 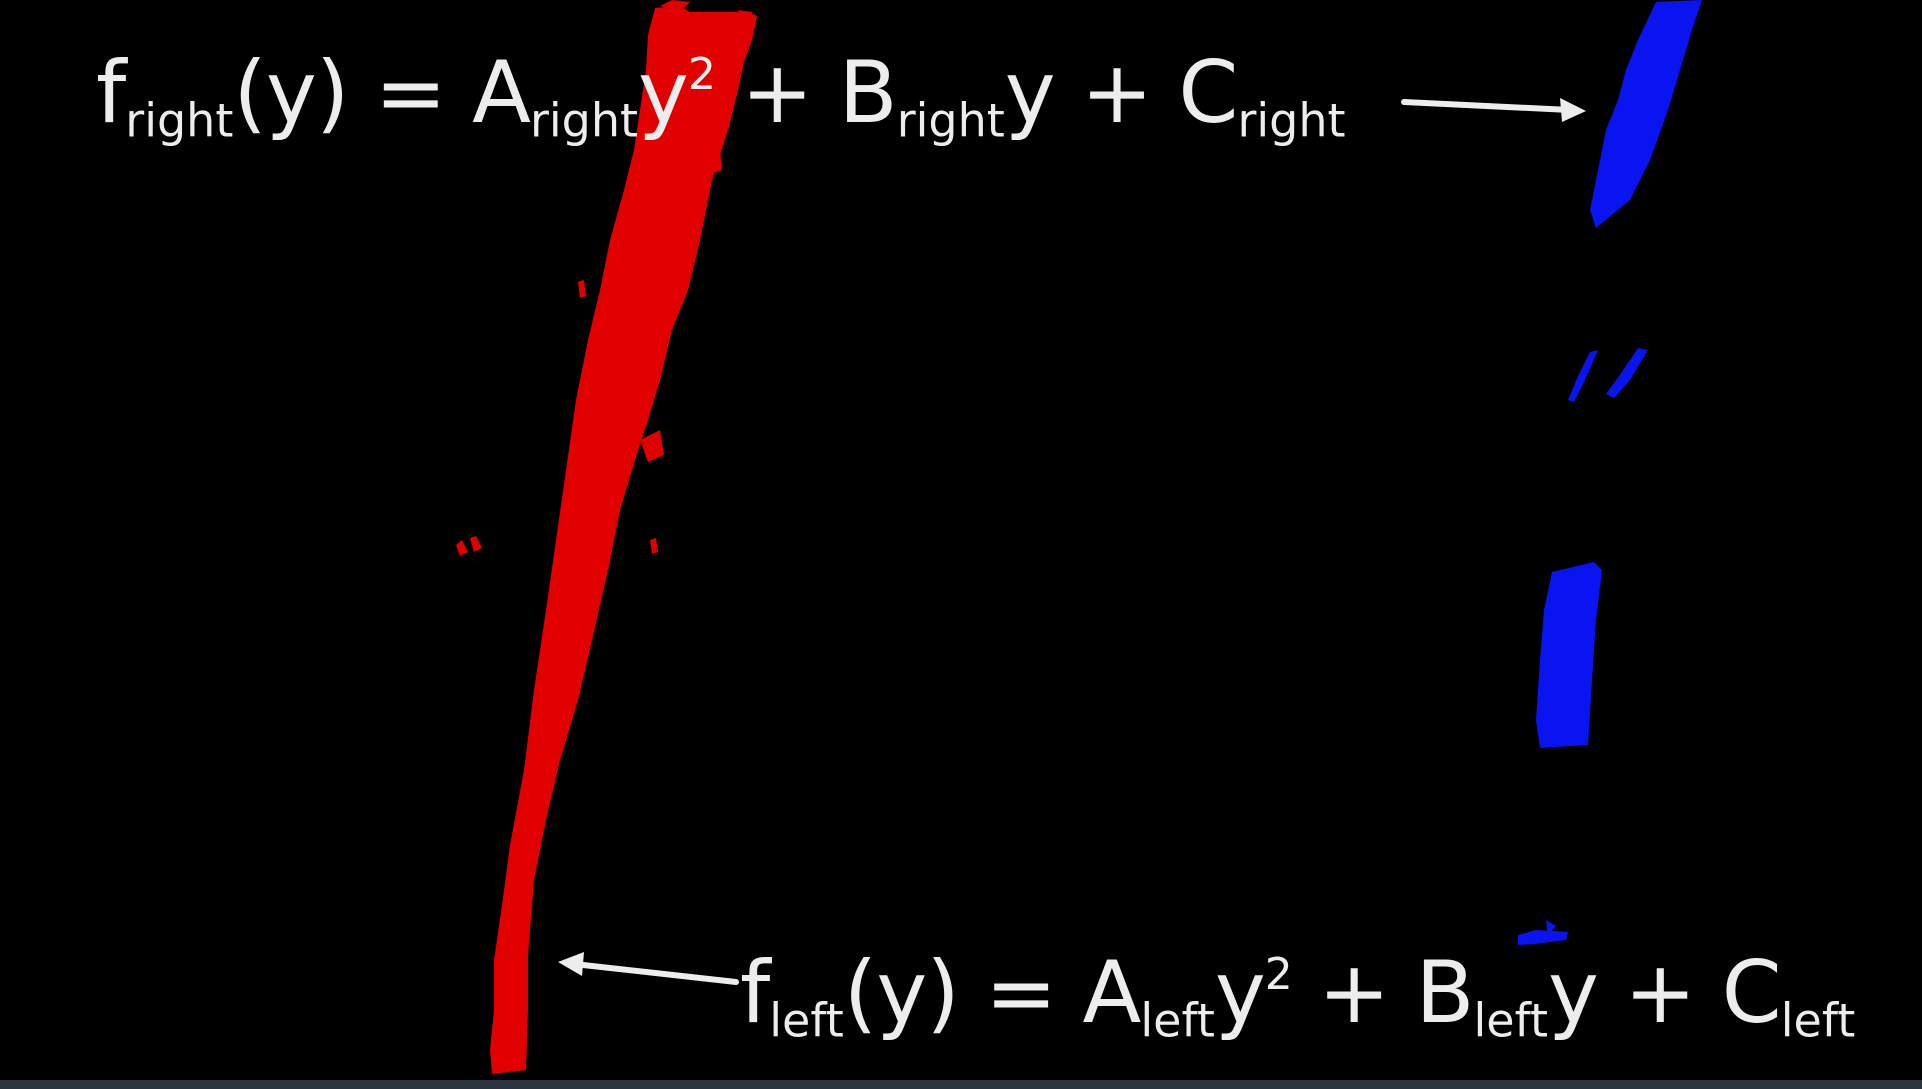 What do you see at coordinates (1573, 110) in the screenshot?
I see `arrowhead-right-icon` at bounding box center [1573, 110].